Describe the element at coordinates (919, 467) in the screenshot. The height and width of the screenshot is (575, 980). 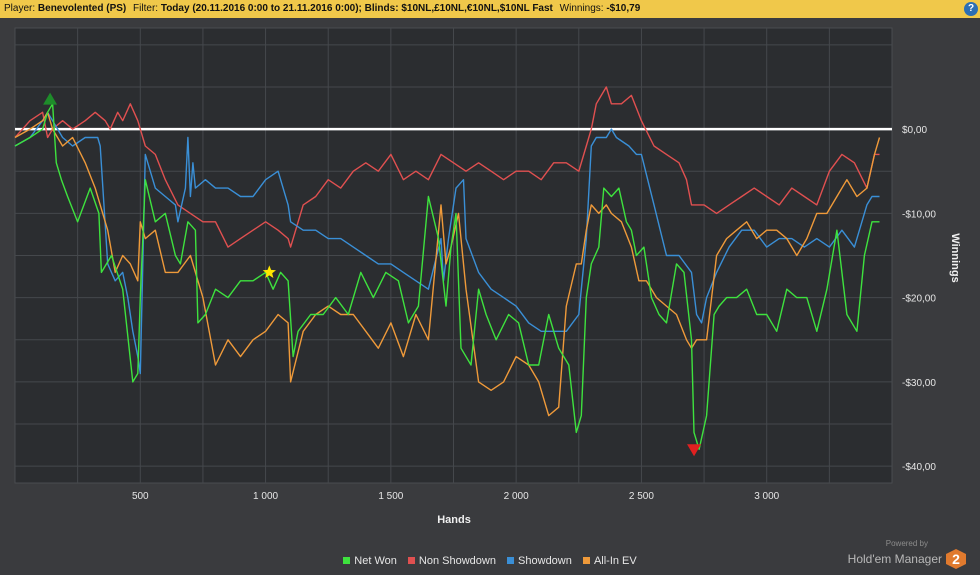
I see `y-tick-label: -$40,00` at that location.